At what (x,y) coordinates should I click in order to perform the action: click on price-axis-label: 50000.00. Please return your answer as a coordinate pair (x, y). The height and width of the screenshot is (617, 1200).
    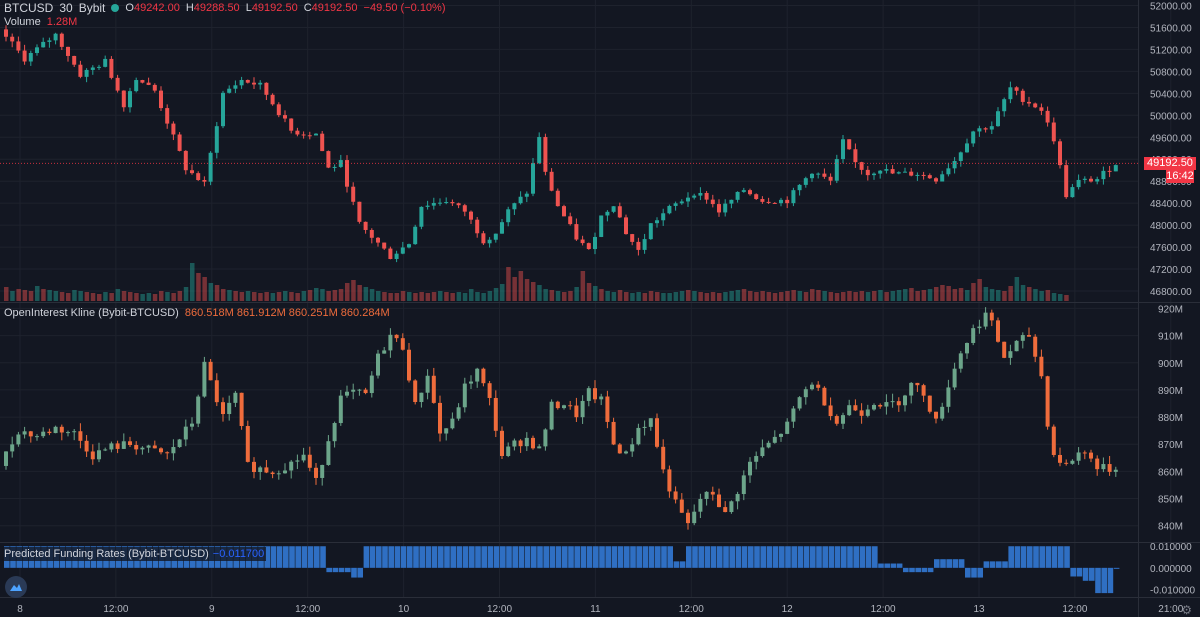
    Looking at the image, I should click on (1171, 116).